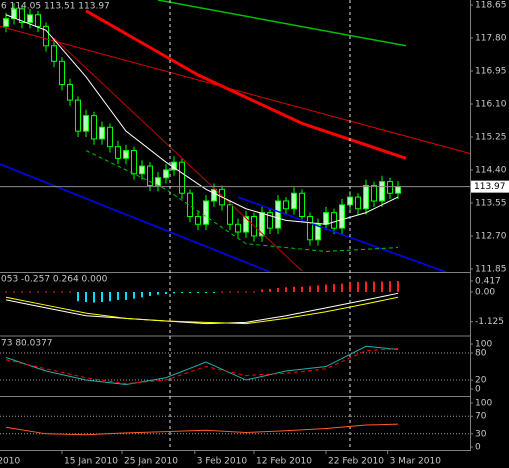  Describe the element at coordinates (151, 462) in the screenshot. I see `x-tick-label: 25 Jan 2010` at that location.